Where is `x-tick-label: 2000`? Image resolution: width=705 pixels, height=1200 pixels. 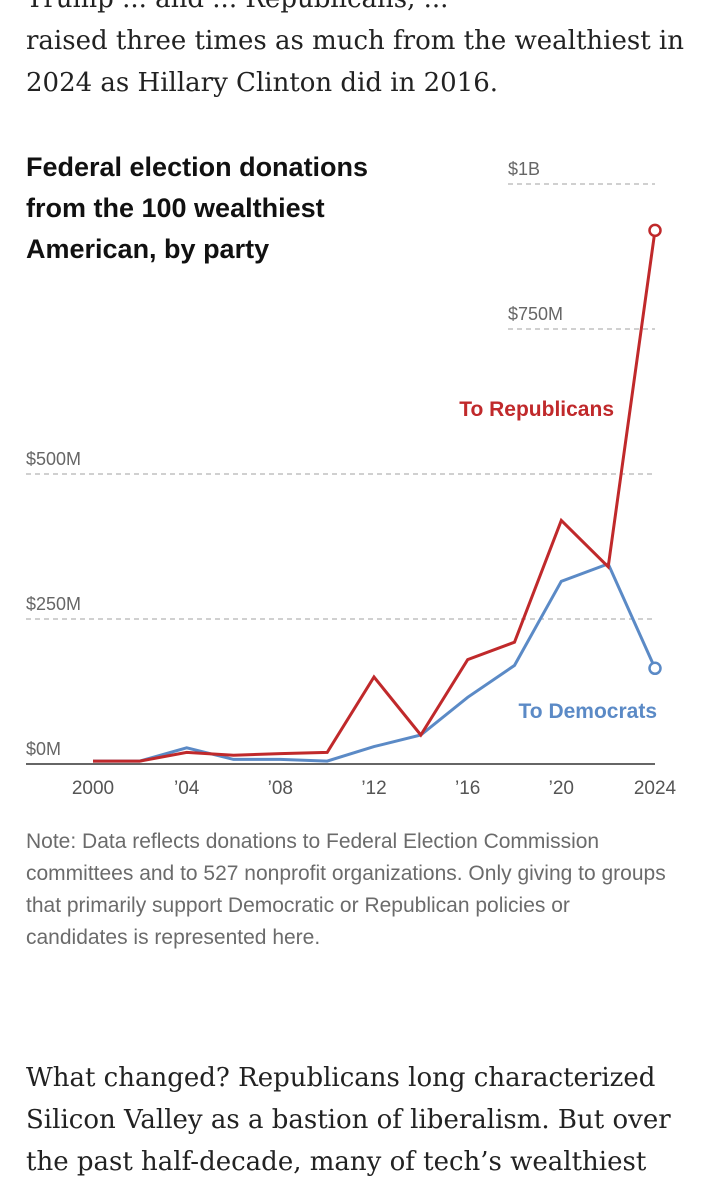
x-tick-label: 2000 is located at coordinates (93, 788).